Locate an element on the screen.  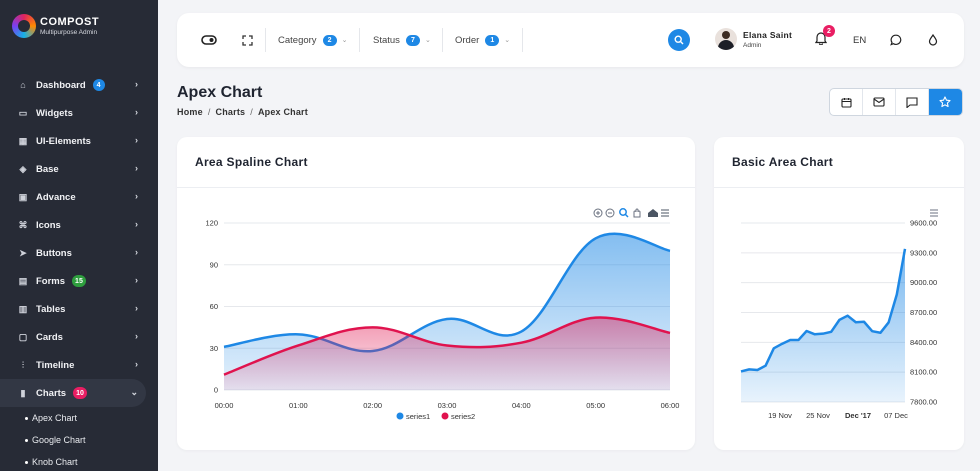
sidebar-subitem-label: Knob Chart is located at coordinates (55, 462).